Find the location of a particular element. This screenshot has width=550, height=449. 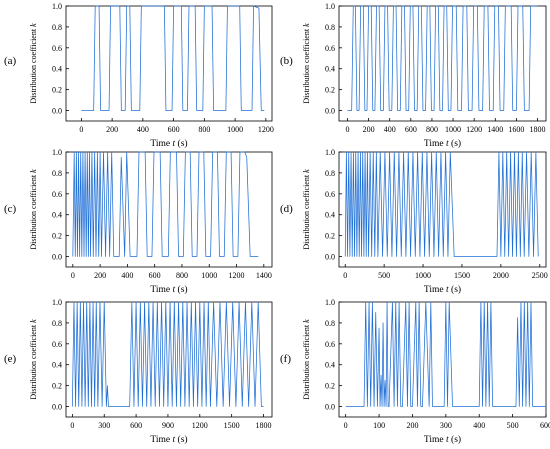

x-tick-label: 100 is located at coordinates (379, 425).